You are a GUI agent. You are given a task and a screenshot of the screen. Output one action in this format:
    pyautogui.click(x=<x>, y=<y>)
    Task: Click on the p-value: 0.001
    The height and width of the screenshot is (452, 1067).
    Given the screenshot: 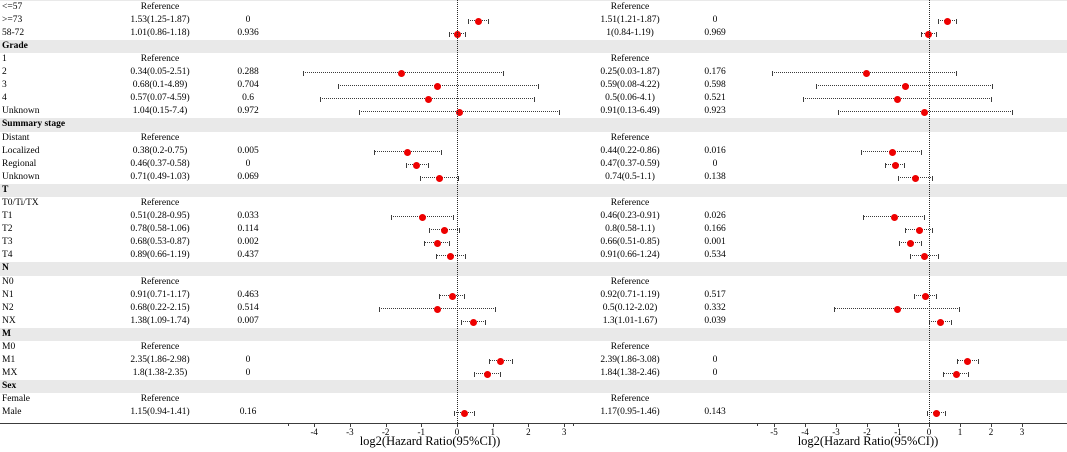 What is the action you would take?
    pyautogui.click(x=715, y=242)
    